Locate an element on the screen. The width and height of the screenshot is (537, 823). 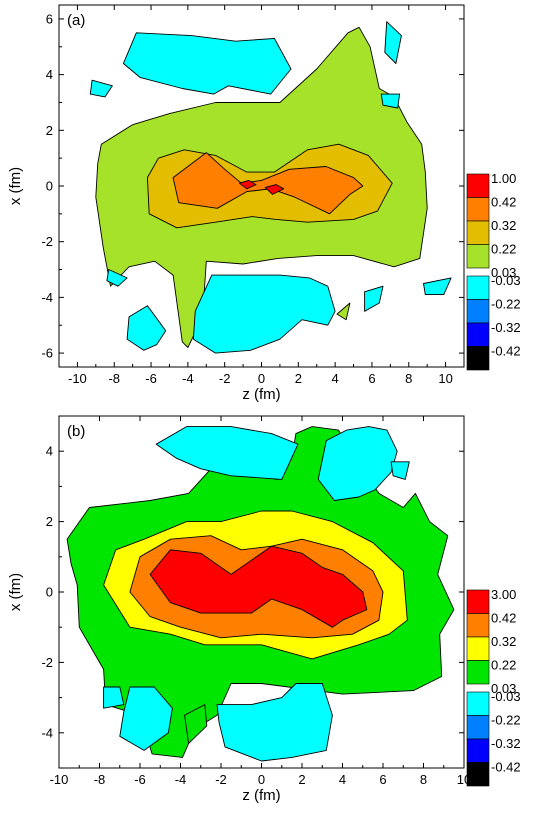
y-tick-label-b: 4 is located at coordinates (49, 451).